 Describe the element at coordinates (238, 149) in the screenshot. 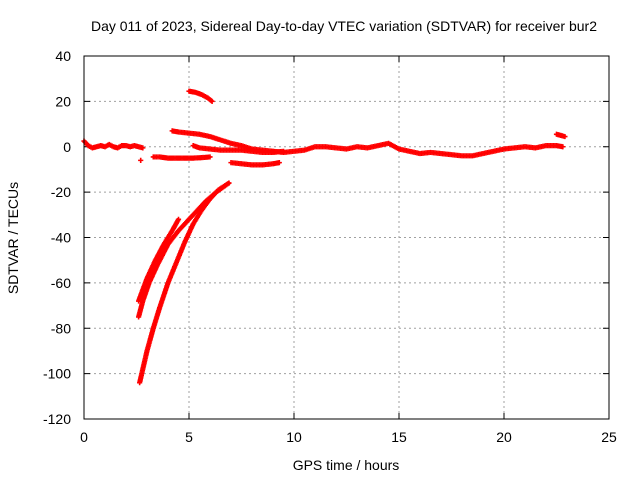

I see `series-mid-track-b` at that location.